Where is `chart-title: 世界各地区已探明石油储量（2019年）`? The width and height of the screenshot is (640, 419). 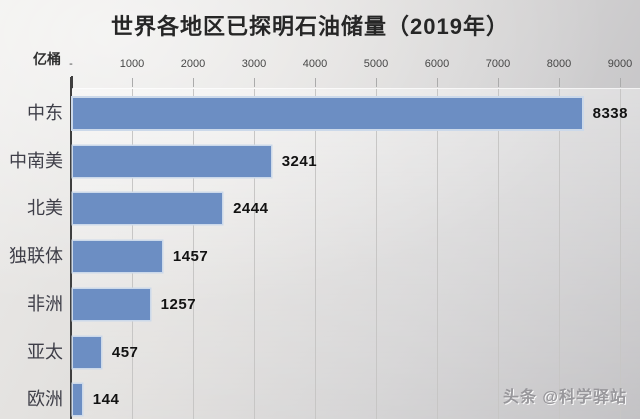 chart-title: 世界各地区已探明石油储量（2019年） is located at coordinates (310, 26).